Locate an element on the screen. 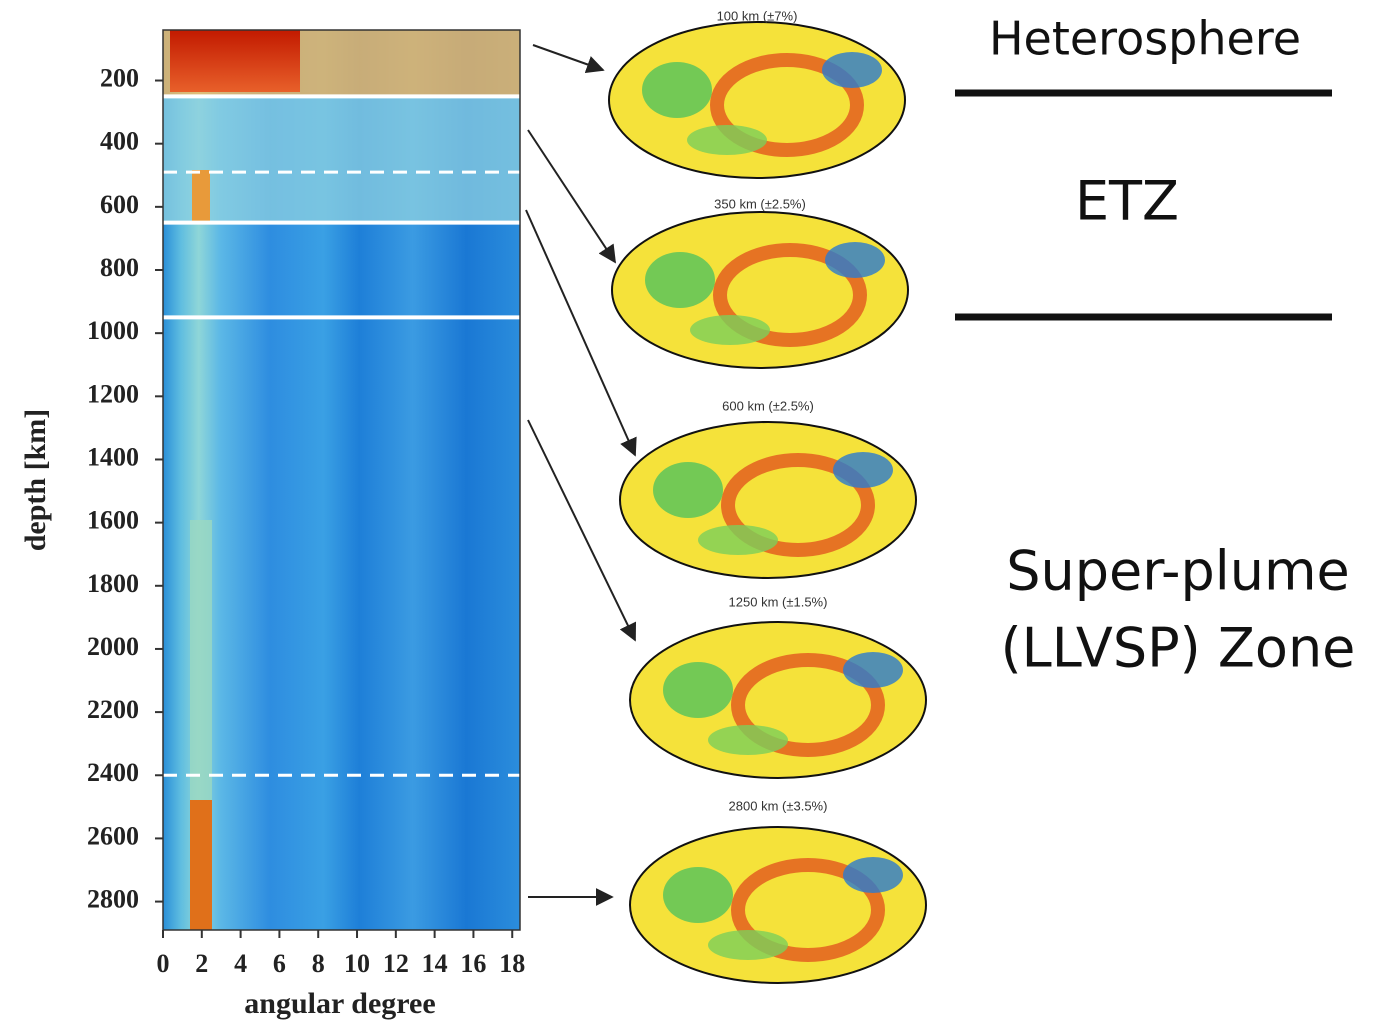 The image size is (1383, 1024). x-tick-label: 18 is located at coordinates (512, 963).